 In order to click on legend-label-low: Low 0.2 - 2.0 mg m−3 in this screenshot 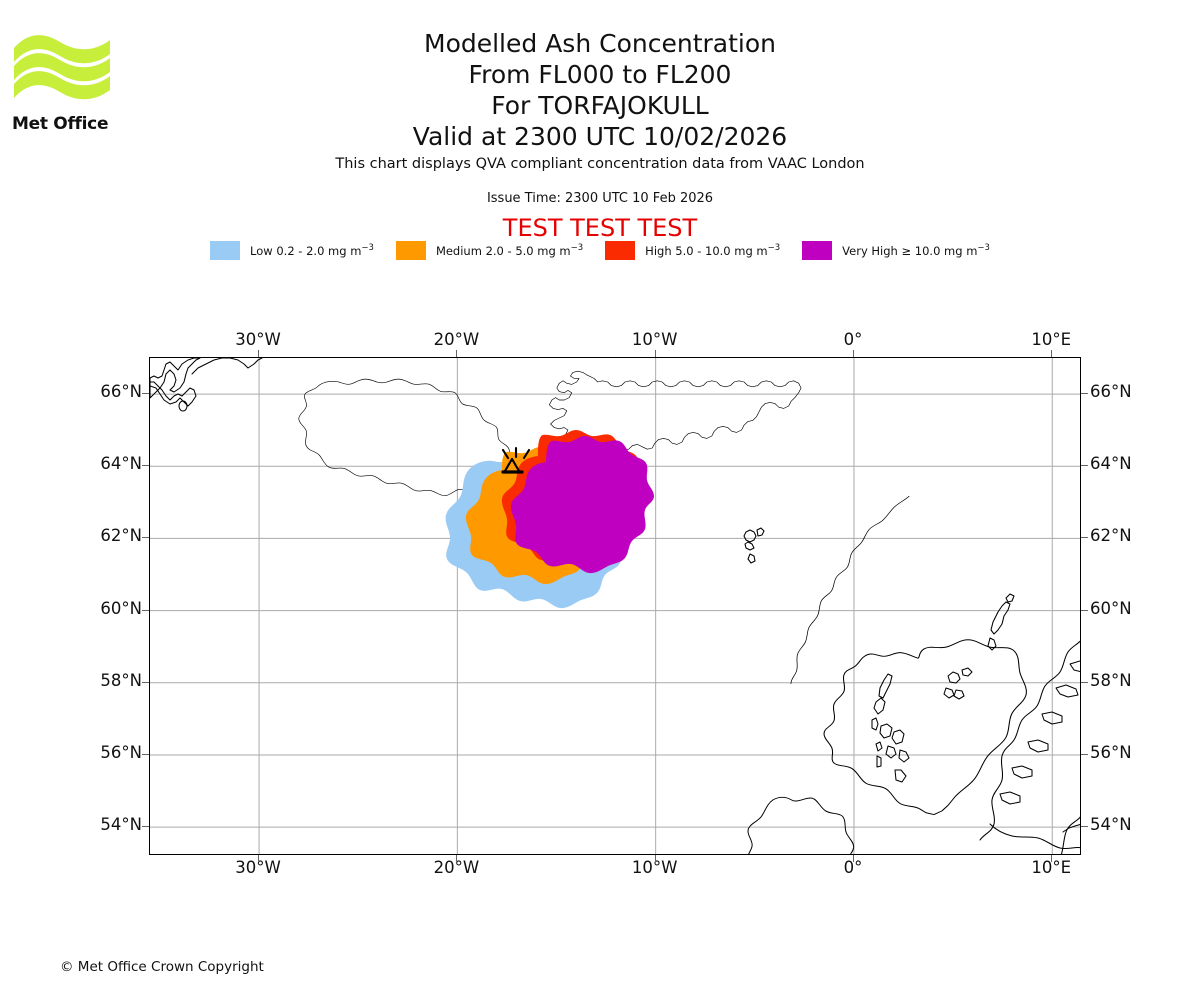, I will do `click(312, 250)`.